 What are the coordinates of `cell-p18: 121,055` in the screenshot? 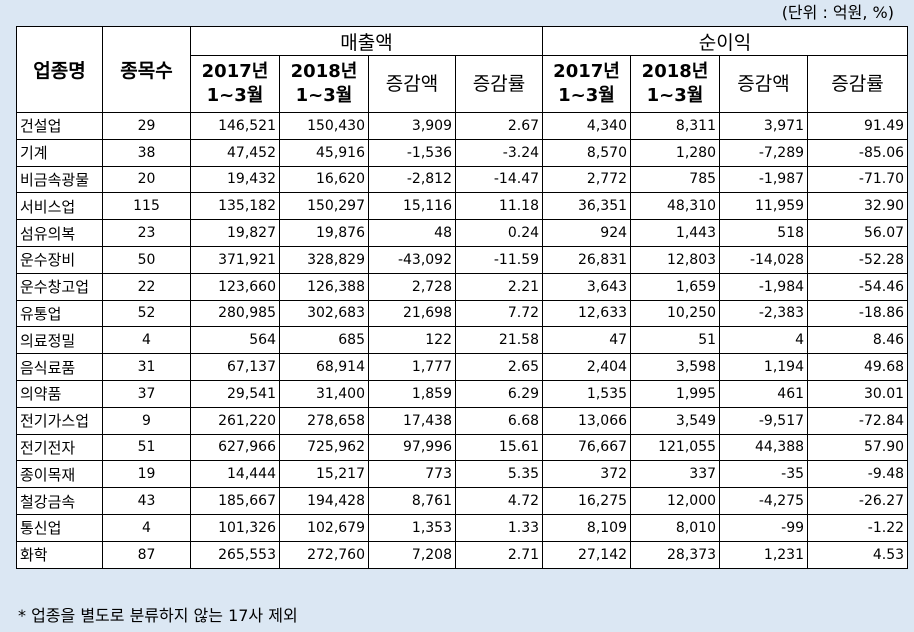 It's located at (675, 447).